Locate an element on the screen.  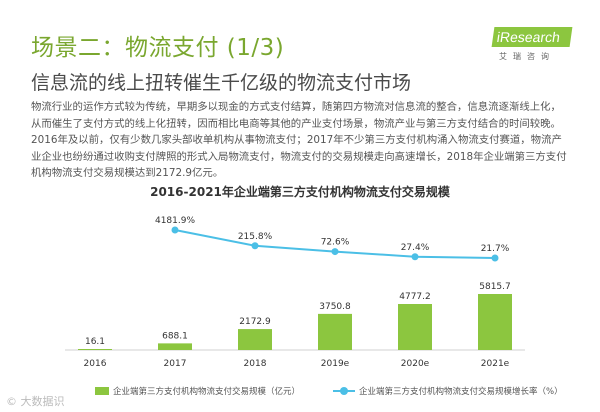
x-tick-label: 2016 is located at coordinates (95, 364).